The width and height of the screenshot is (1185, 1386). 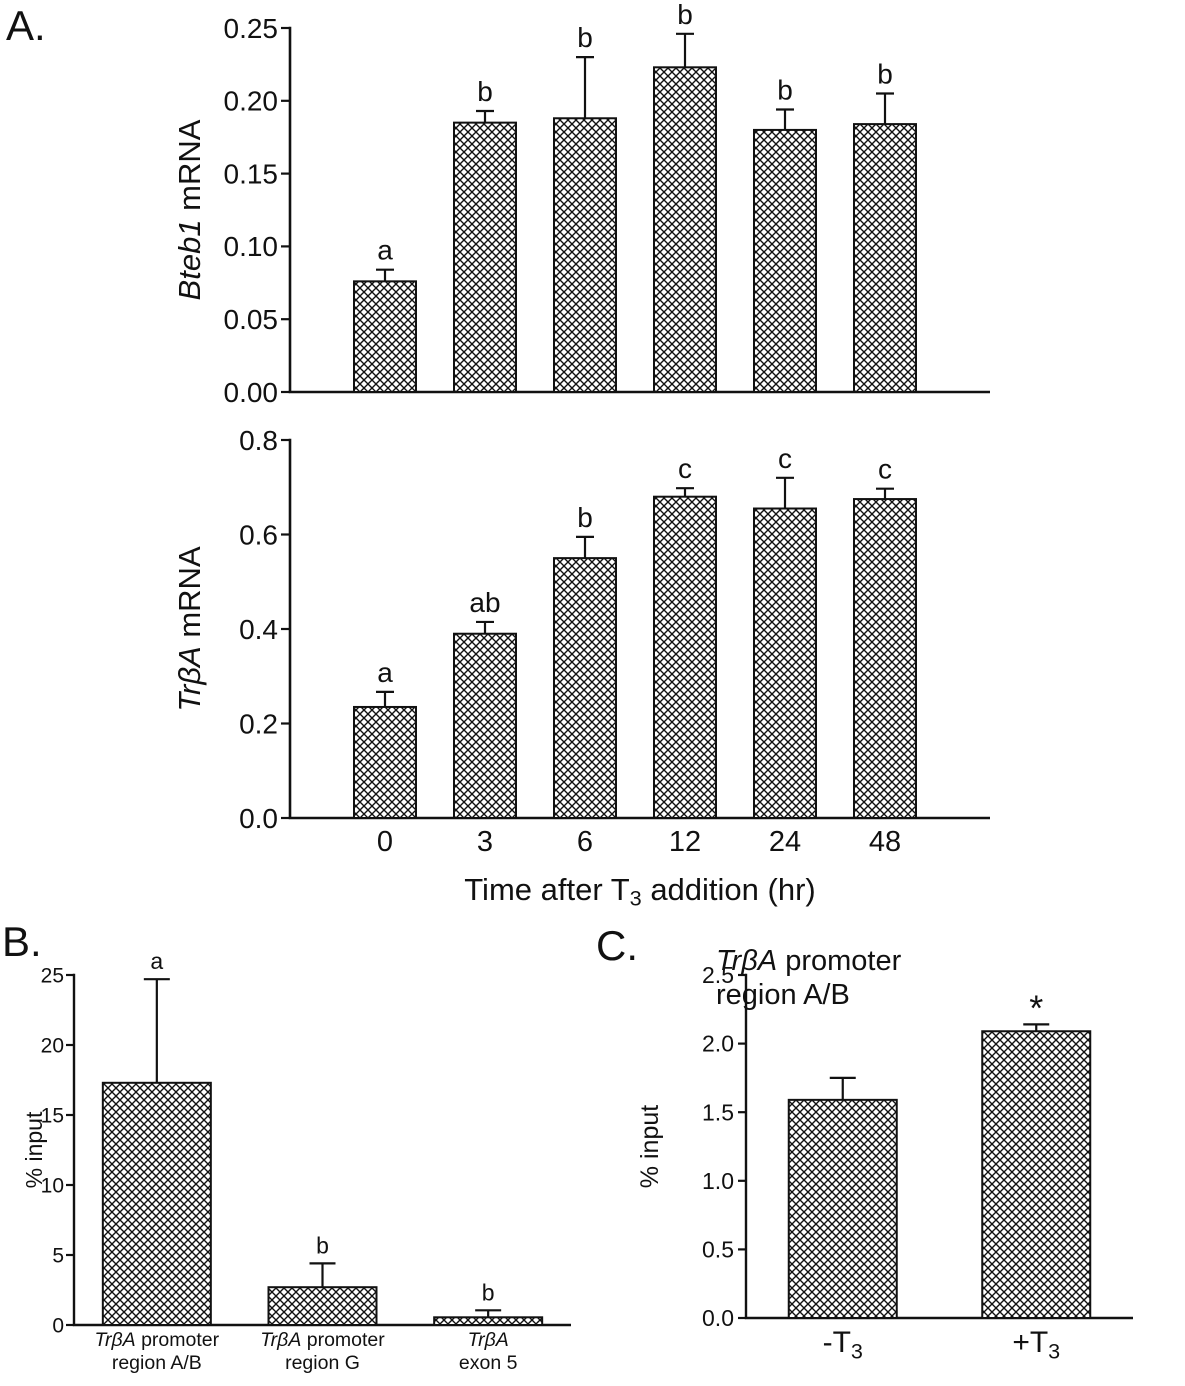 I want to click on y-tick-label: 5, so click(x=58, y=1255).